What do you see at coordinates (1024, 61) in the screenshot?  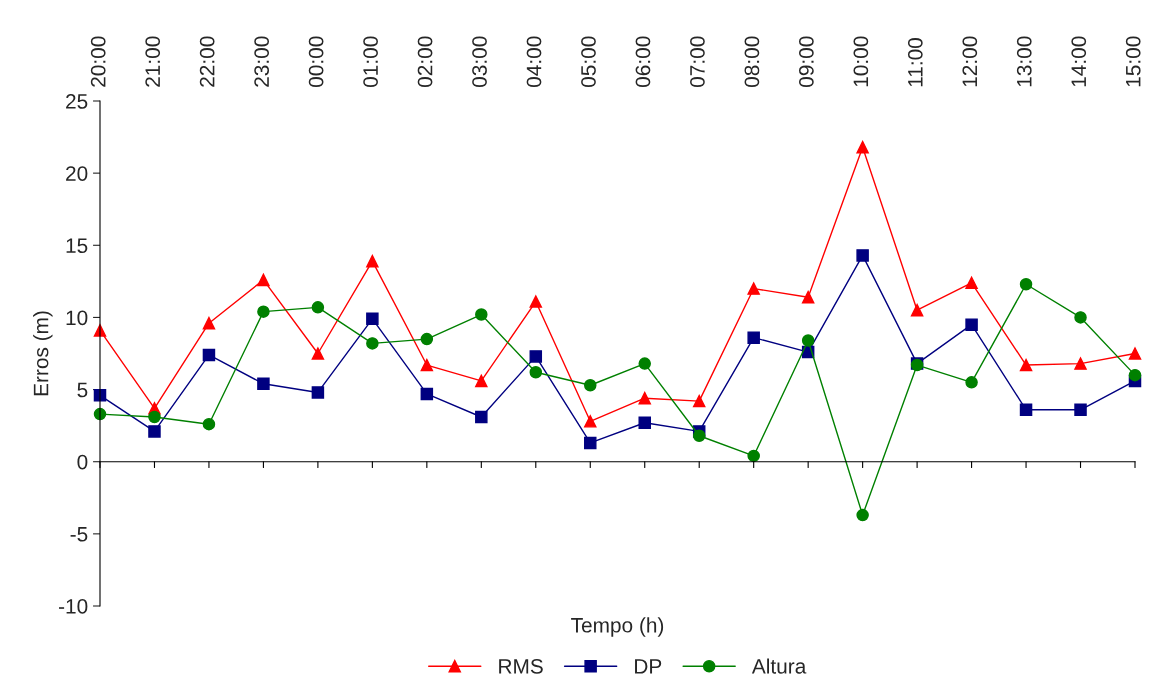 I see `x-tick-label: 13:00` at bounding box center [1024, 61].